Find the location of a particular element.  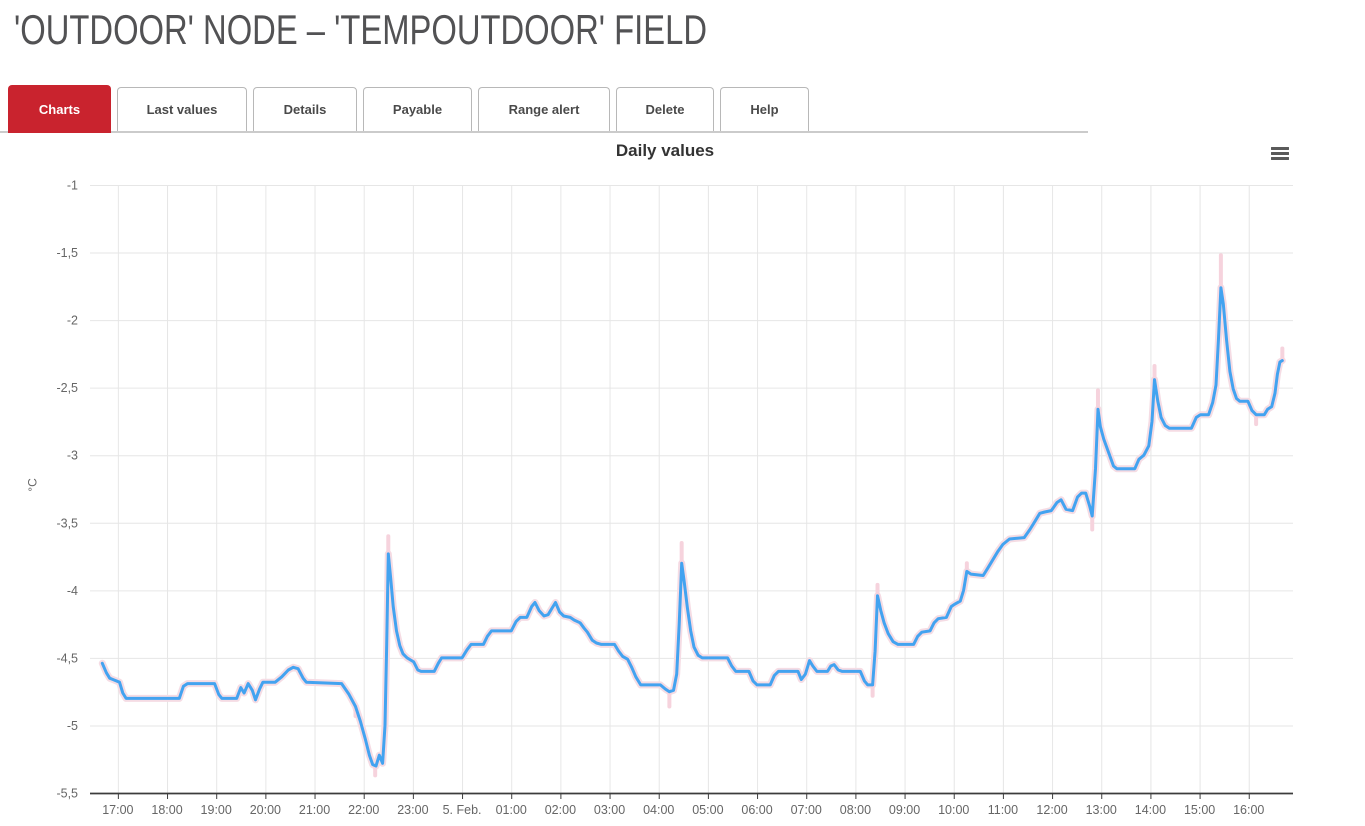

x-axis-label: 09:00 is located at coordinates (904, 810).